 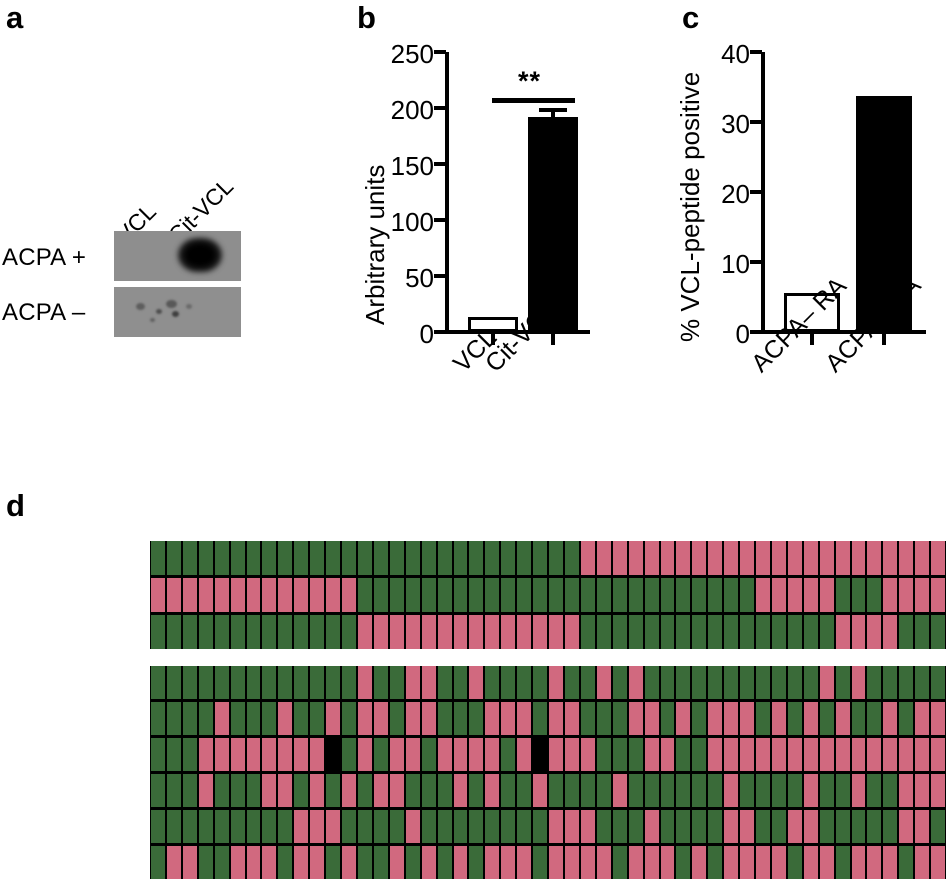 What do you see at coordinates (742, 334) in the screenshot?
I see `panel-c-ytick-0: 0` at bounding box center [742, 334].